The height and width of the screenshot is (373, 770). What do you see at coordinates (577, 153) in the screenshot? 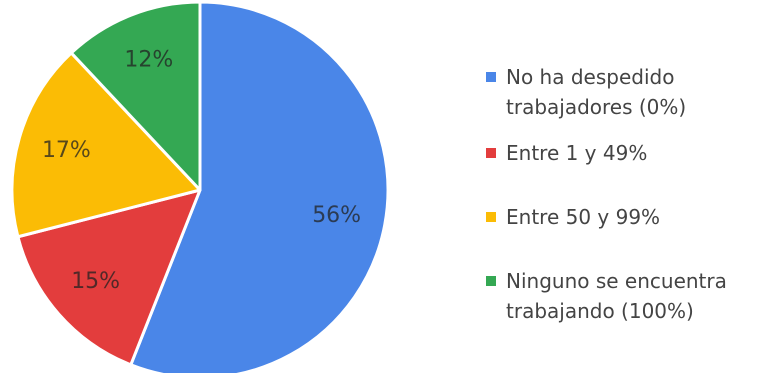
I see `legend-label-line: Entre 1 y 49%` at bounding box center [577, 153].